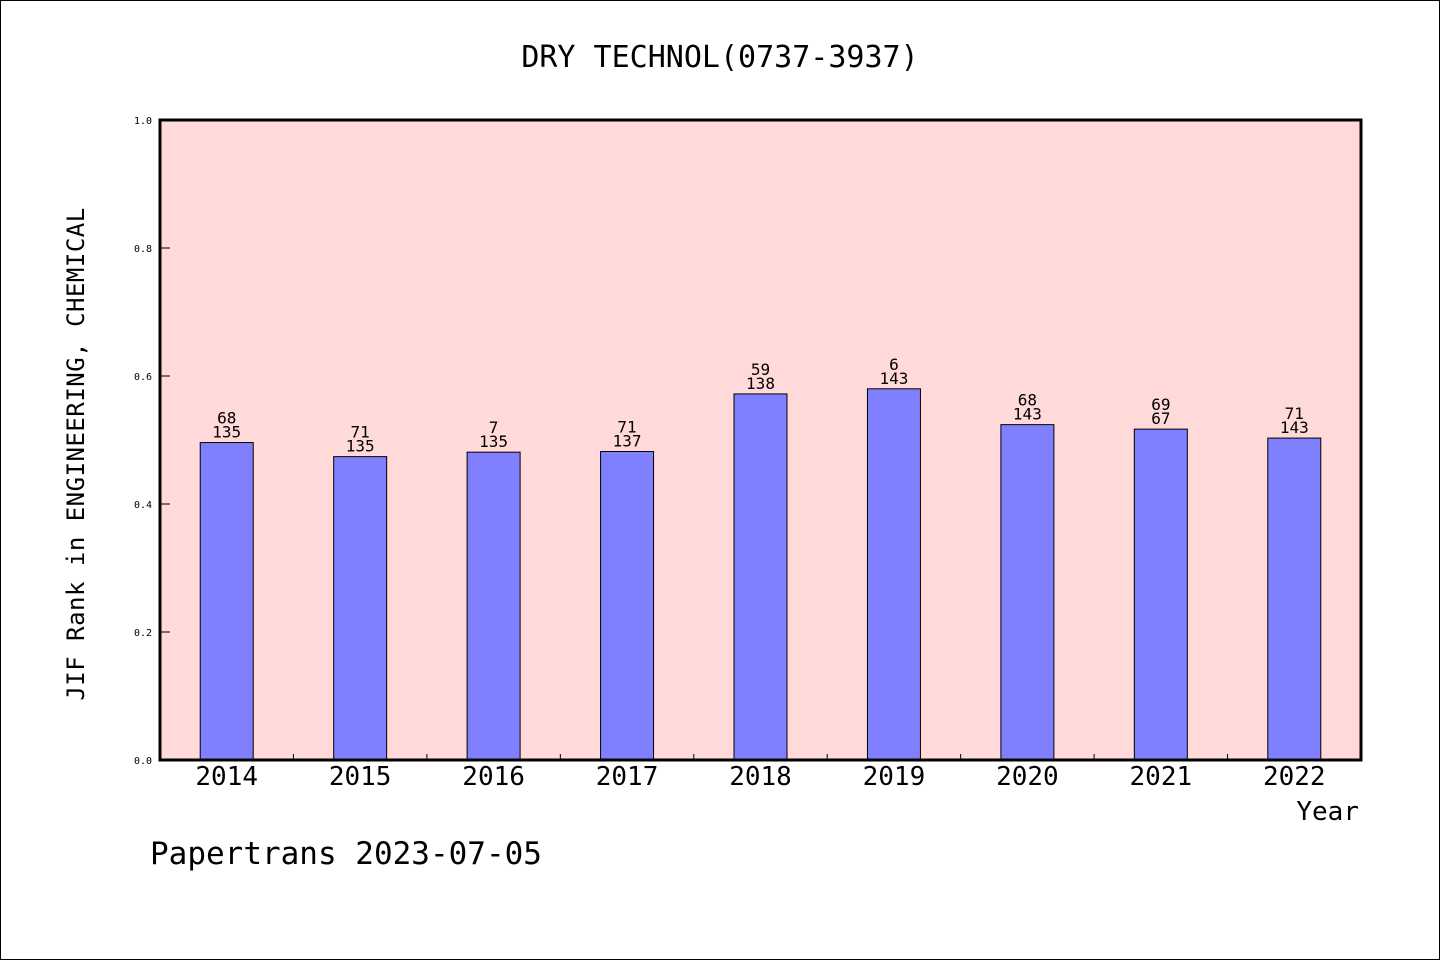  What do you see at coordinates (143, 249) in the screenshot?
I see `y-tick-label: 0.8` at bounding box center [143, 249].